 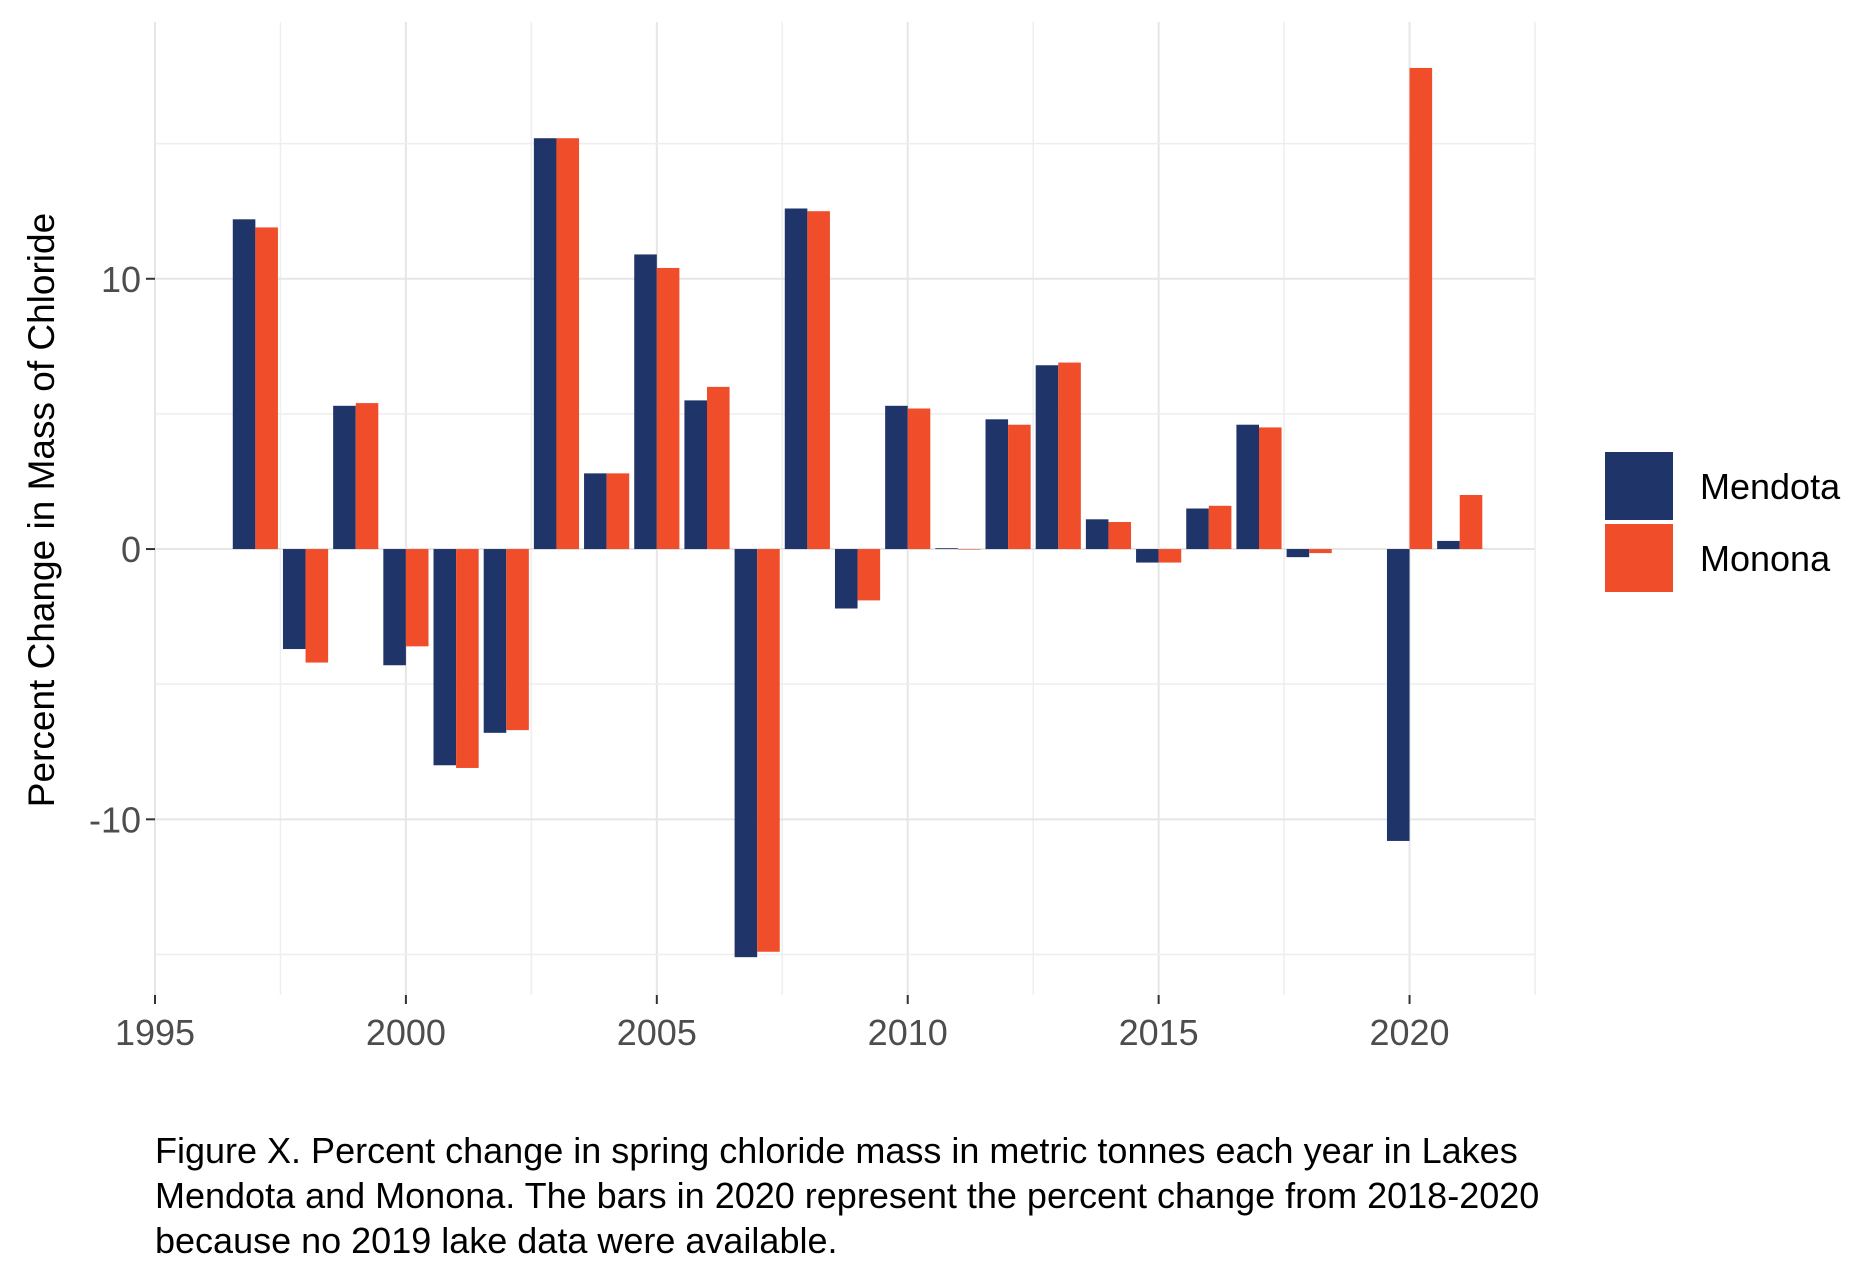 I want to click on y-axis-title: Percent Change in Mass of Chloride, so click(x=41, y=510).